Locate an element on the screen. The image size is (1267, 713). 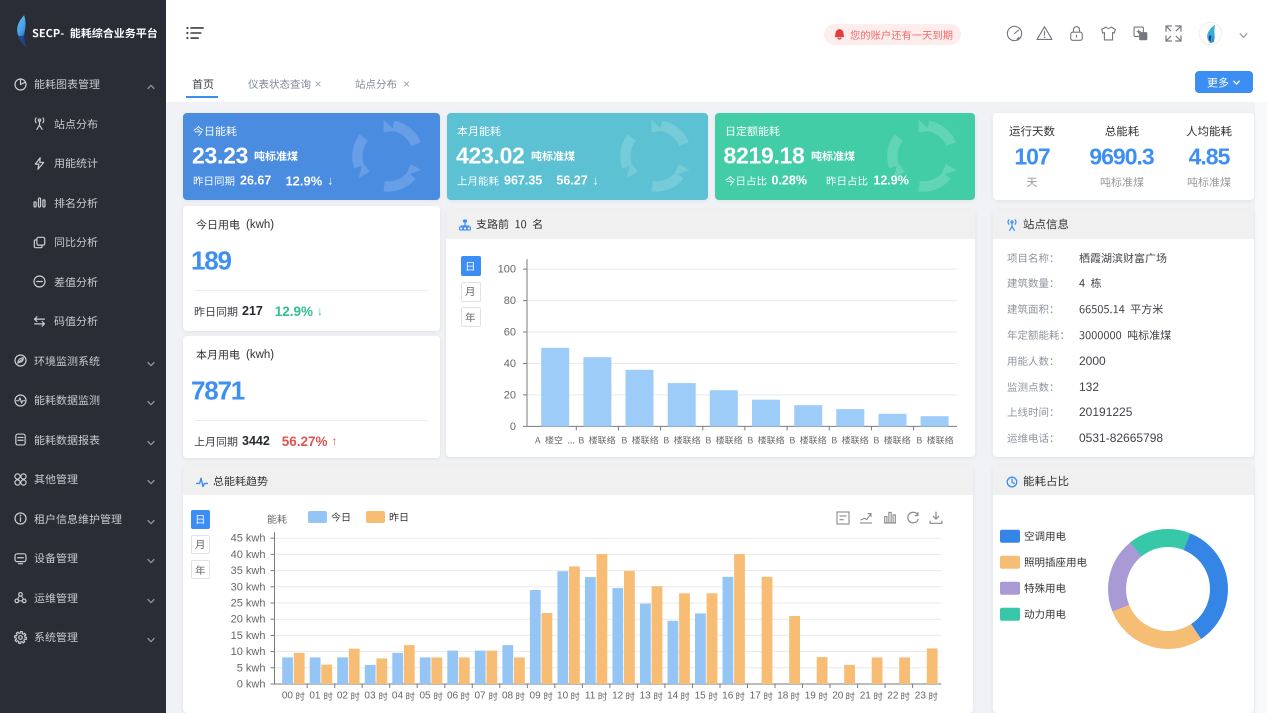
svg-text: 20 kwh is located at coordinates (248, 620).